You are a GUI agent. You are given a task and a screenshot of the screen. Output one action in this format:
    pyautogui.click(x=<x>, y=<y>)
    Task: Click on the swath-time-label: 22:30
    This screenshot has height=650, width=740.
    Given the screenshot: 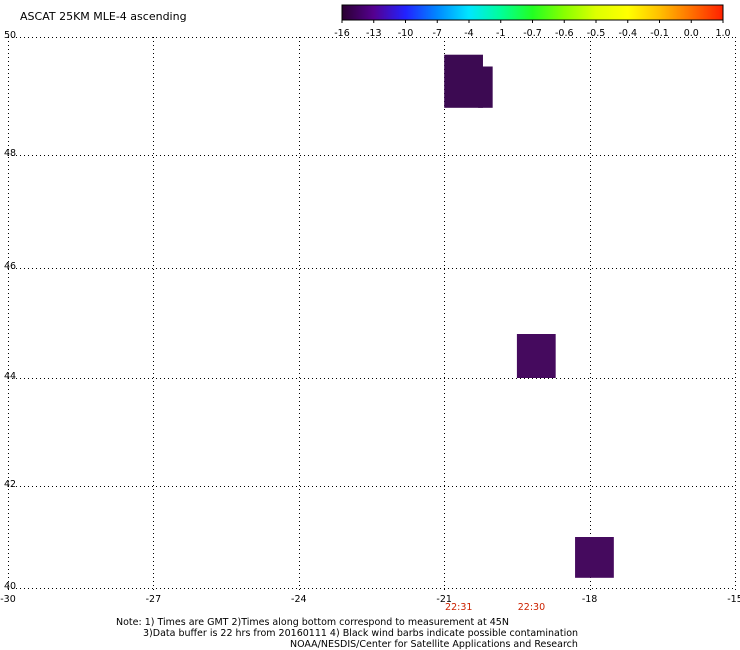 What is the action you would take?
    pyautogui.click(x=531, y=607)
    